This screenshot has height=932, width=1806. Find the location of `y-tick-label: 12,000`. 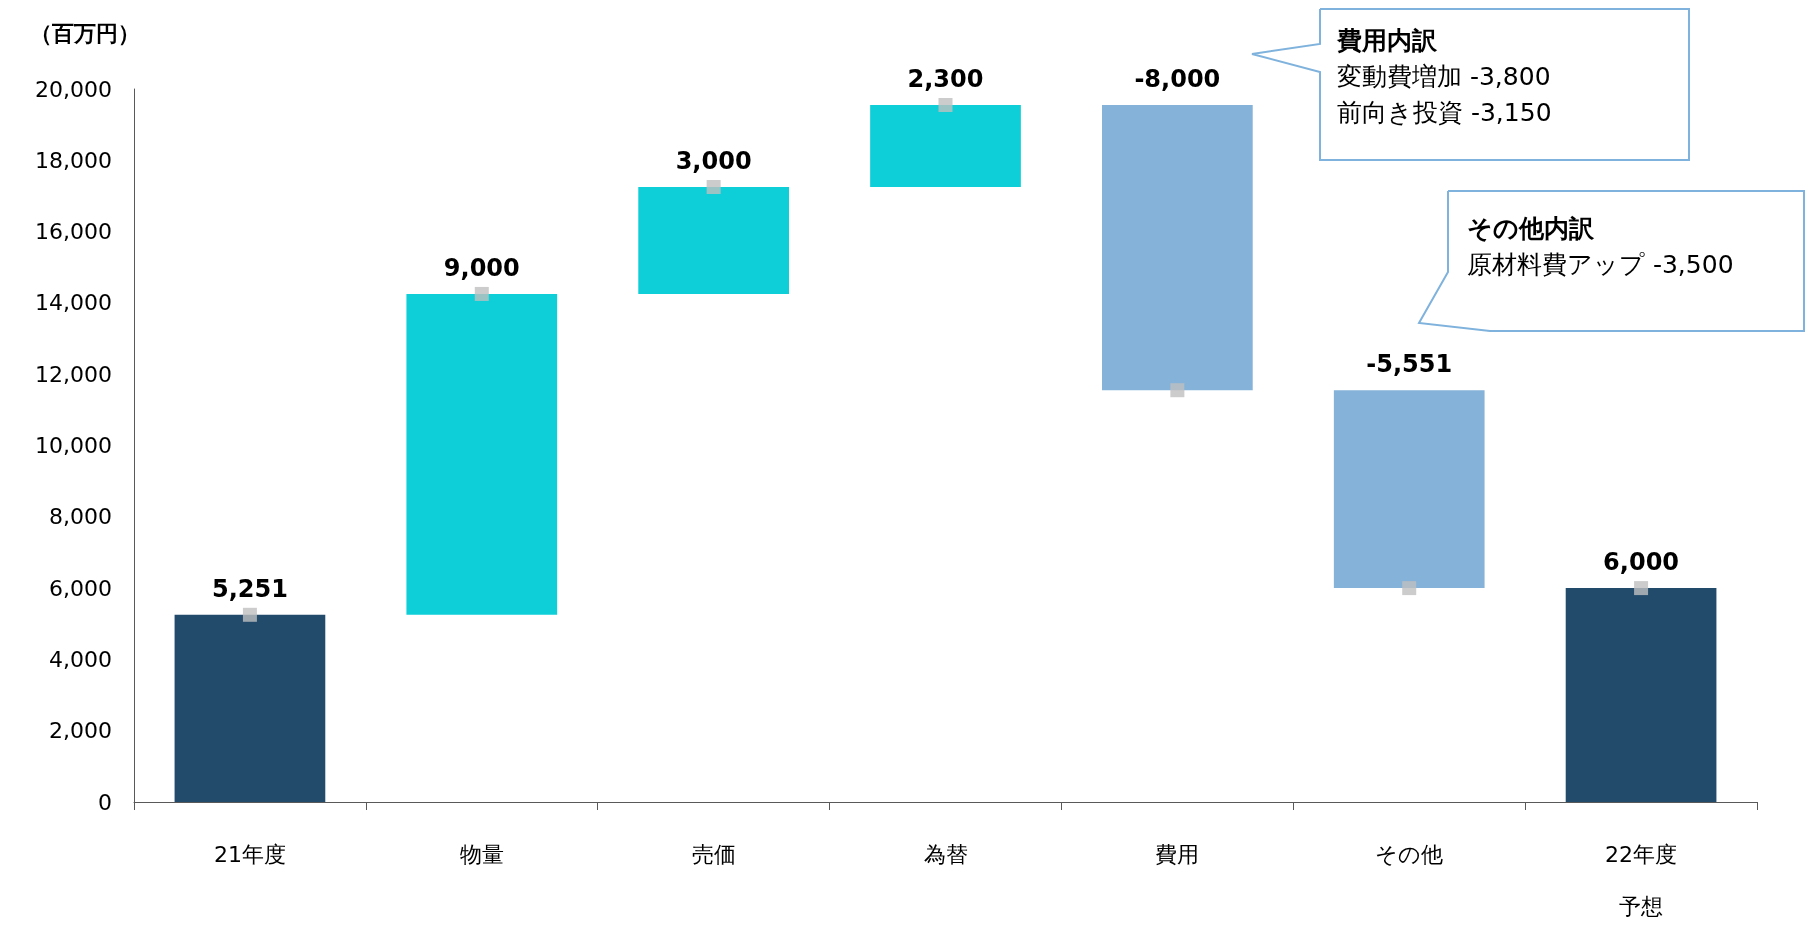

y-tick-label: 12,000 is located at coordinates (73, 374).